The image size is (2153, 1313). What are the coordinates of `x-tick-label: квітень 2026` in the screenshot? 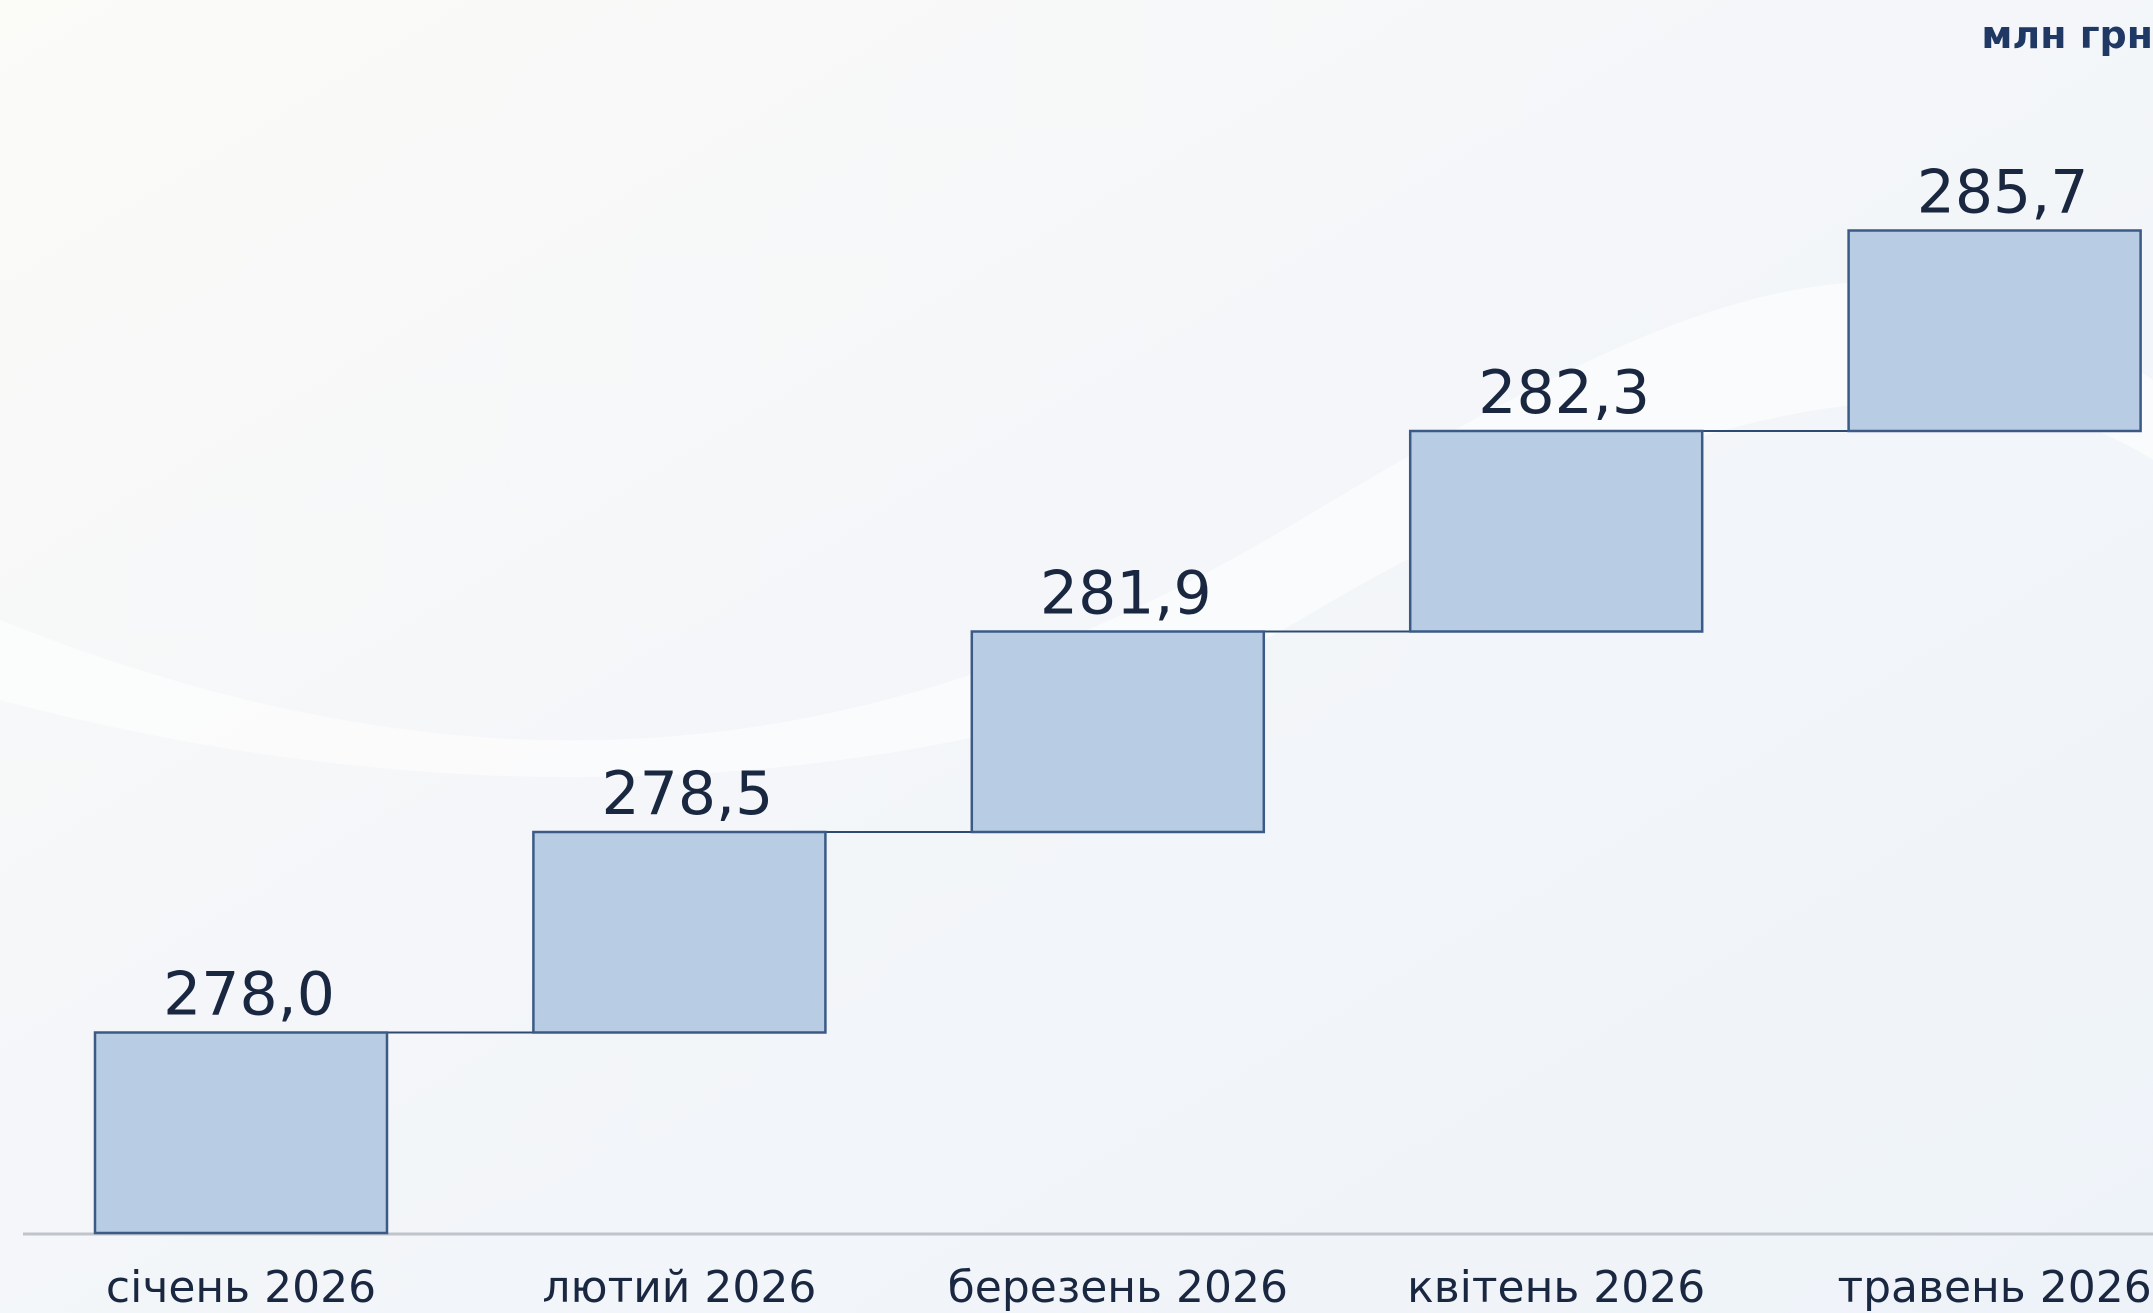 It's located at (1556, 1287).